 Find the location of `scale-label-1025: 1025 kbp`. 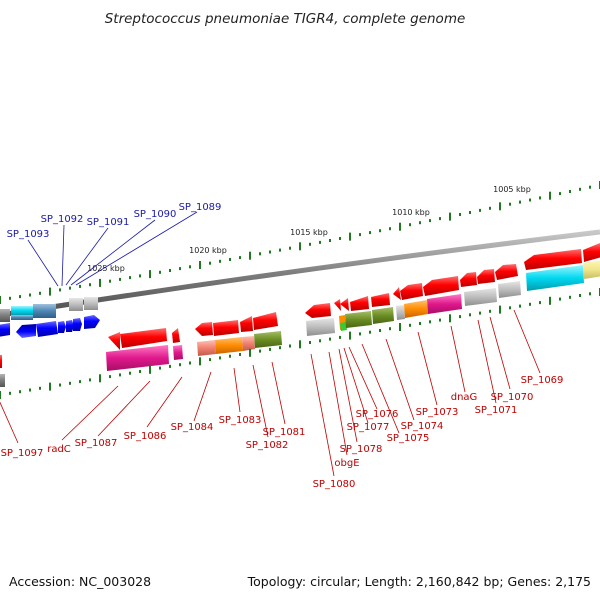

scale-label-1025: 1025 kbp is located at coordinates (106, 268).